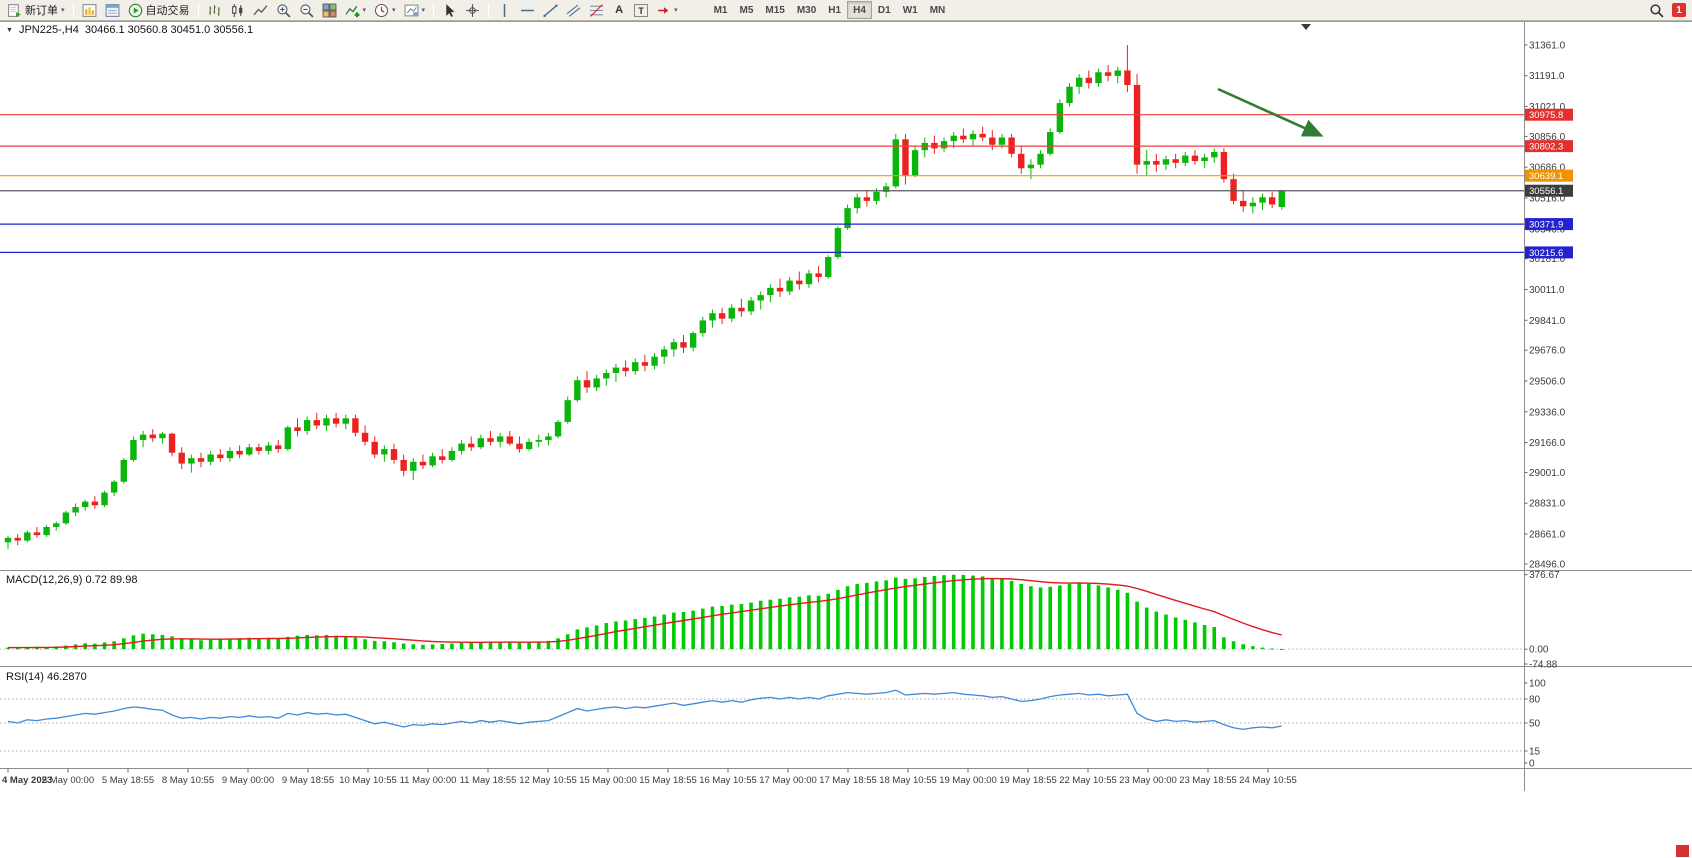 This screenshot has height=858, width=1692. Describe the element at coordinates (774, 10) in the screenshot. I see `timeframe-m15-button: M15` at that location.